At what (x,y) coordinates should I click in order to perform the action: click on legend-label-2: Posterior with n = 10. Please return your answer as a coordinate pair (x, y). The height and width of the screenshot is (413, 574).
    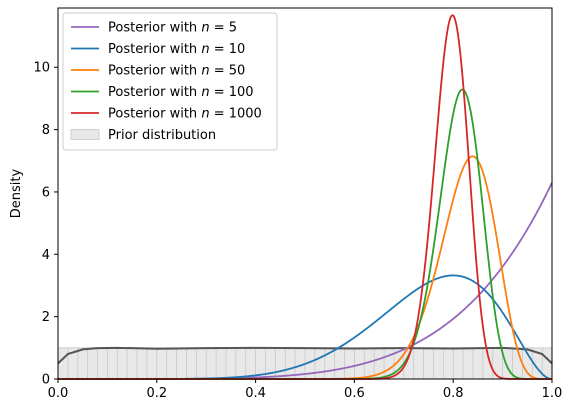
    Looking at the image, I should click on (176, 49).